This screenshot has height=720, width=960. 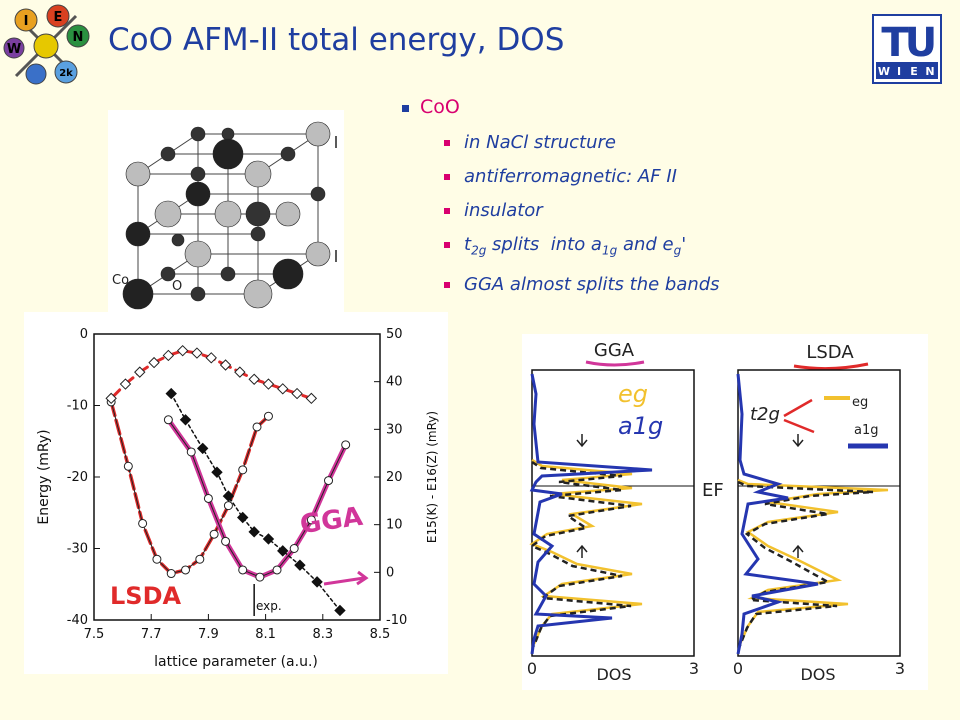 What do you see at coordinates (58, 17) in the screenshot?
I see `logo-letter-e: E` at bounding box center [58, 17].